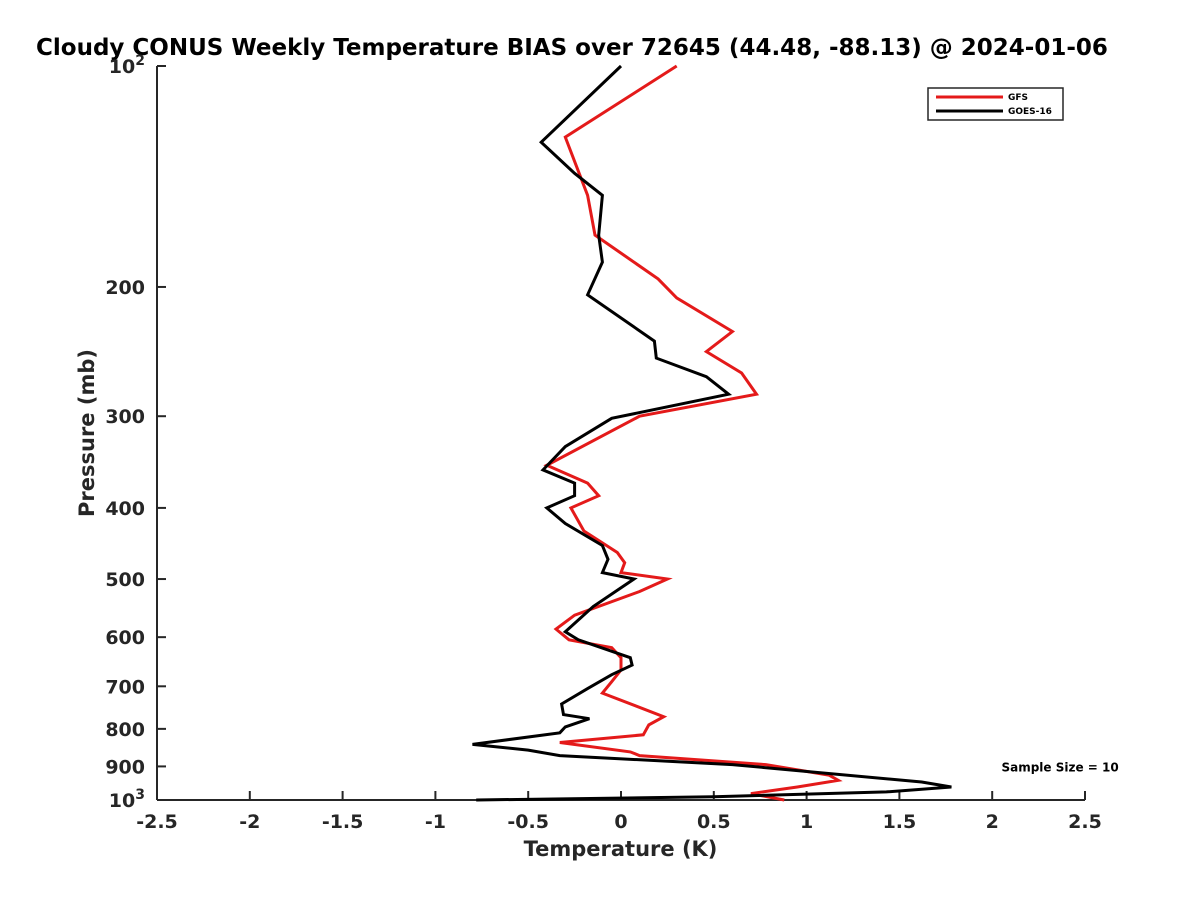 The width and height of the screenshot is (1200, 900). I want to click on x-tick-label: 0, so click(620, 822).